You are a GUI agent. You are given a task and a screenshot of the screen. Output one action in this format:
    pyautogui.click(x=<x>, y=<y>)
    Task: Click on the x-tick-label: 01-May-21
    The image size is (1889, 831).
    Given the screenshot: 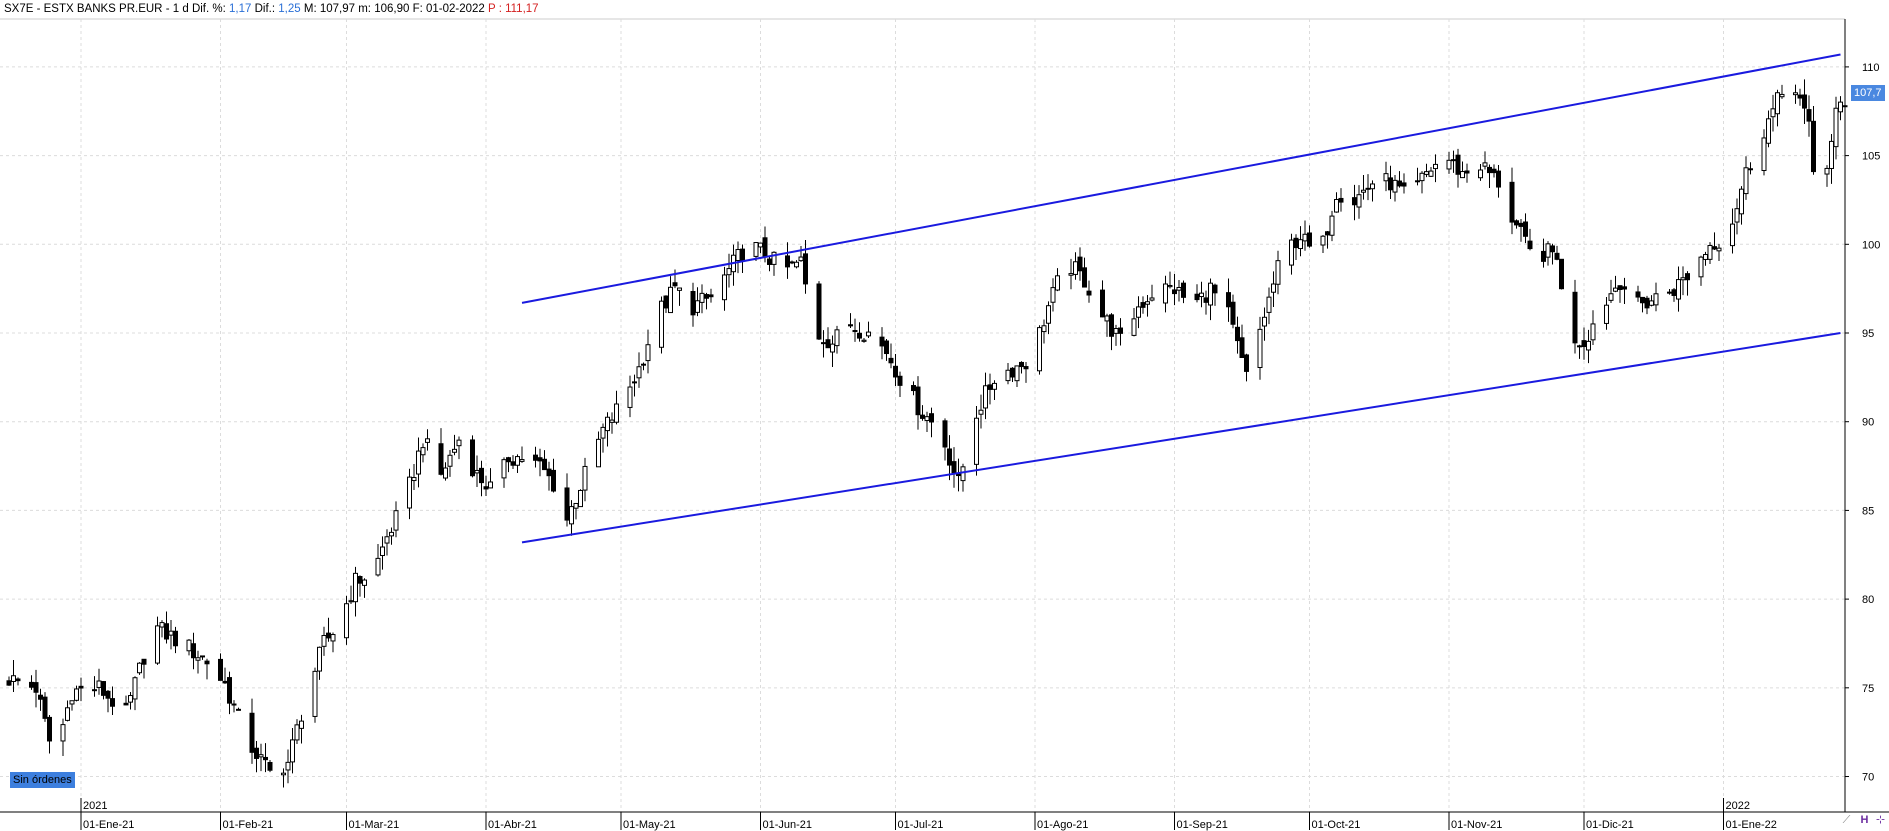 What is the action you would take?
    pyautogui.click(x=649, y=825)
    